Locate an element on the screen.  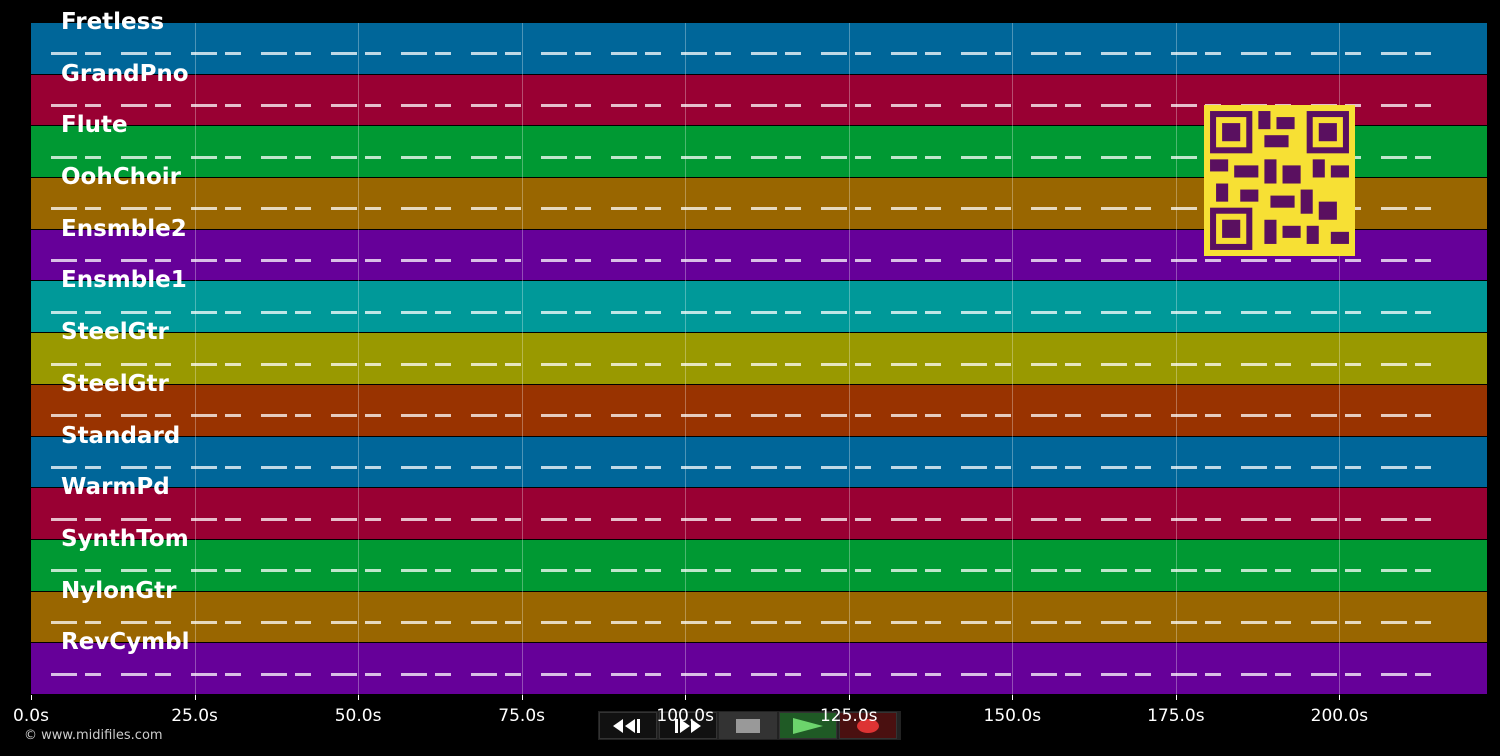
play-icon is located at coordinates (808, 725).